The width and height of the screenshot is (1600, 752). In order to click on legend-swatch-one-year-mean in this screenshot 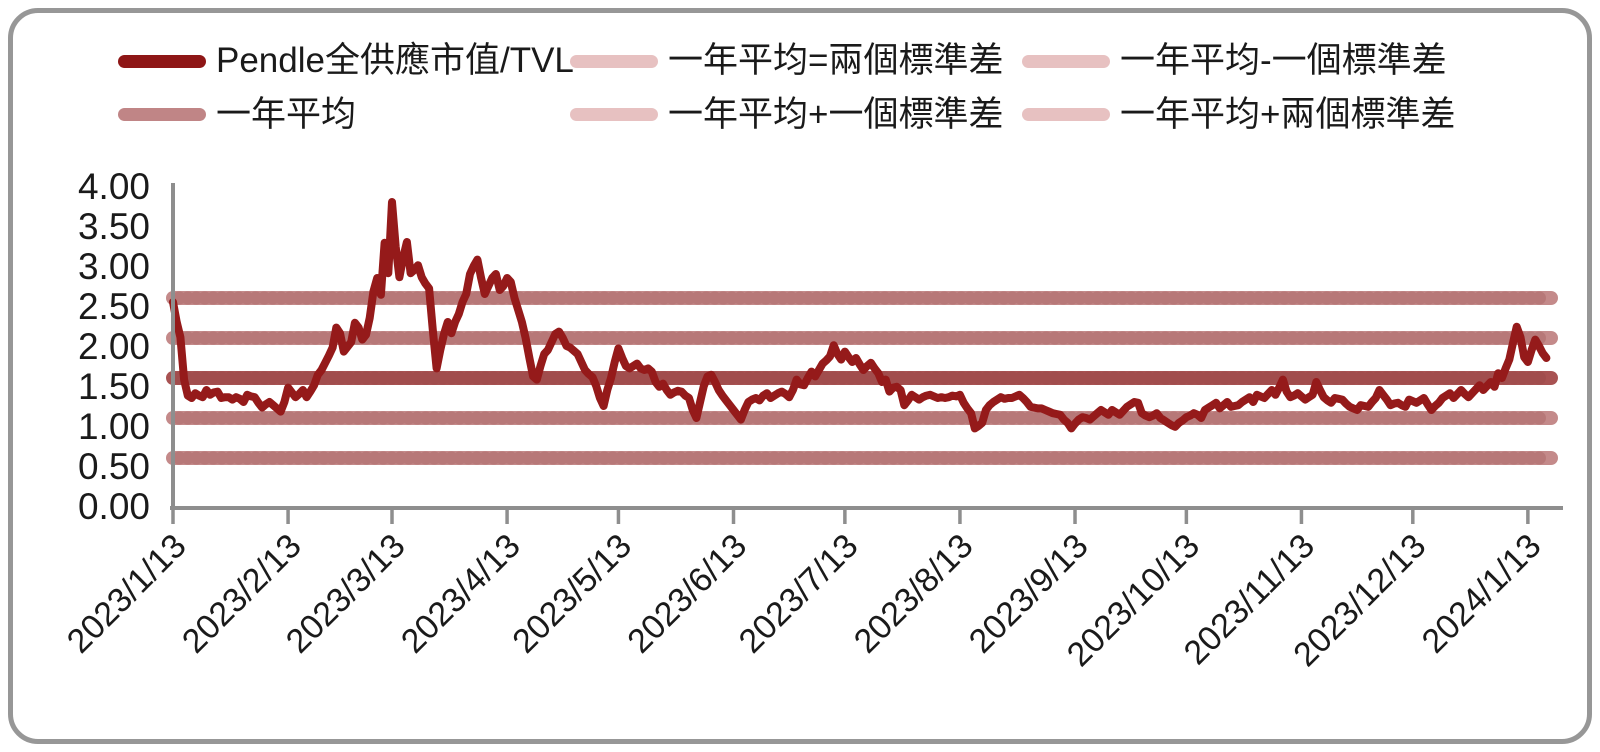, I will do `click(162, 115)`.